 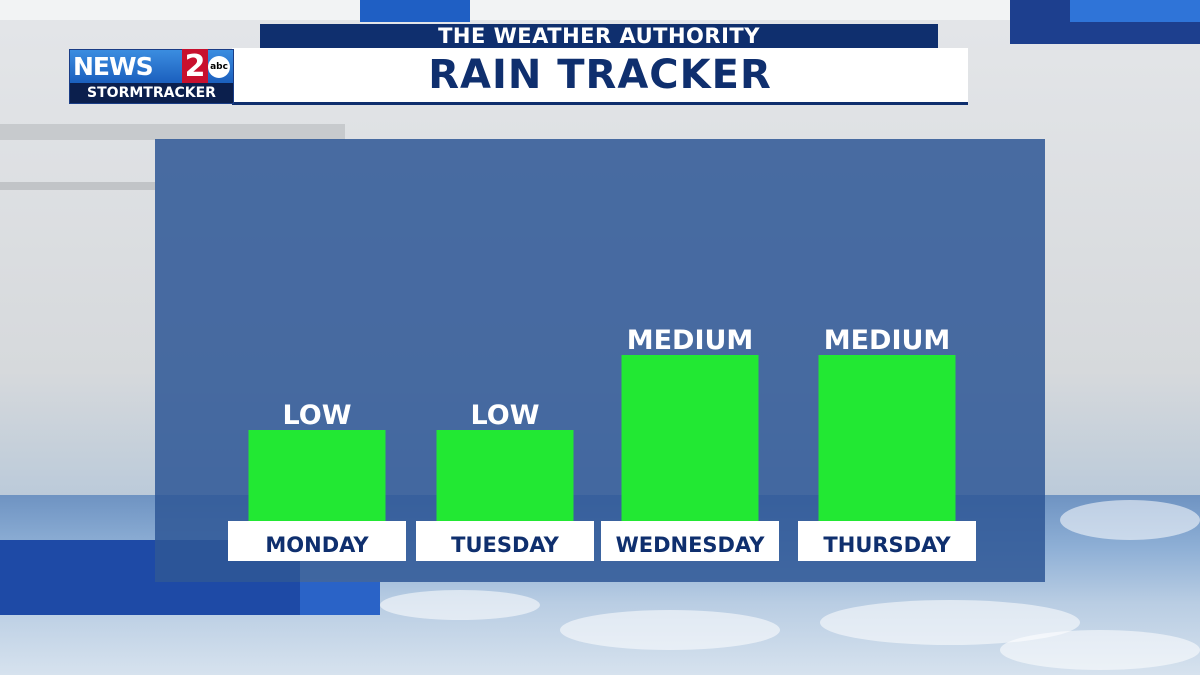 What do you see at coordinates (317, 545) in the screenshot?
I see `category-label-monday: MONDAY` at bounding box center [317, 545].